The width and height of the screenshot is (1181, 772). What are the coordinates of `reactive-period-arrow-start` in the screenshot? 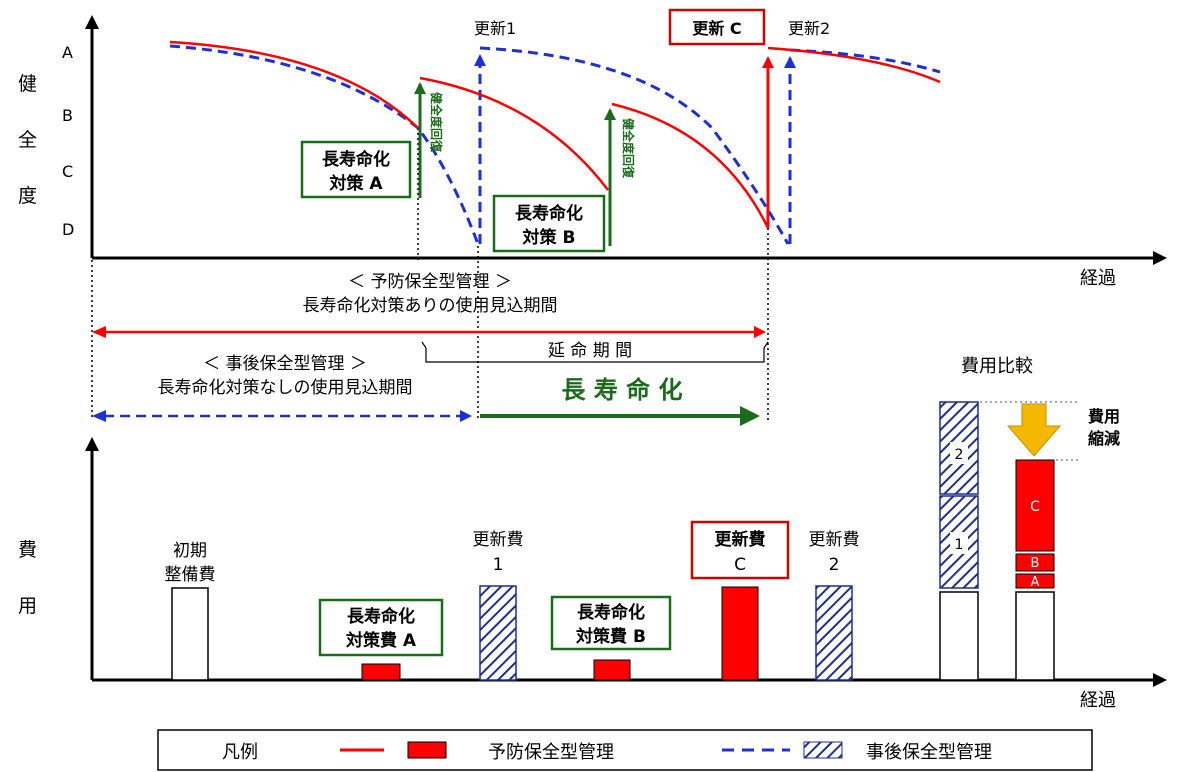 It's located at (99, 416).